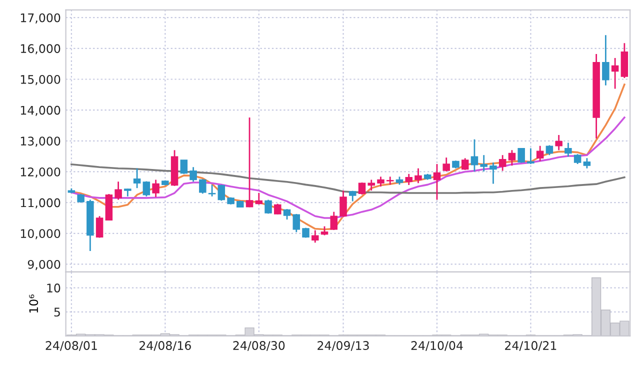 This screenshot has height=366, width=639. Describe the element at coordinates (165, 346) in the screenshot. I see `x-tick-label: 24/08/16` at that location.